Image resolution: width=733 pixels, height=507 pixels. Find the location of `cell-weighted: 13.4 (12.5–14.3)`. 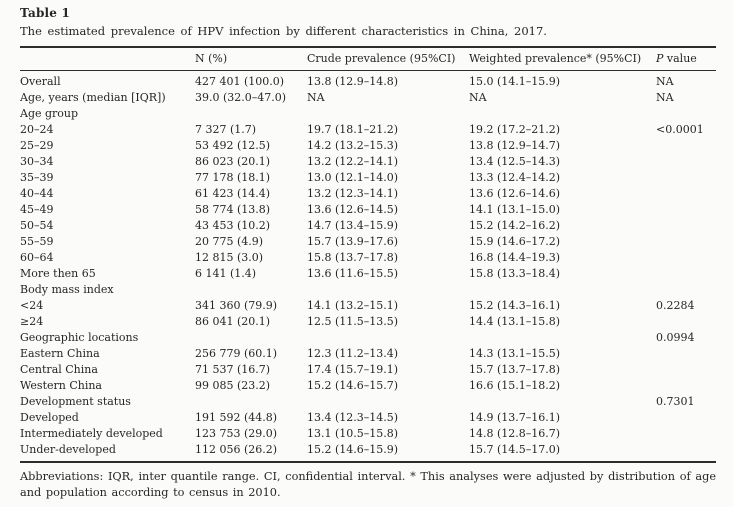

cell-weighted: 13.4 (12.5–14.3) is located at coordinates (515, 161).